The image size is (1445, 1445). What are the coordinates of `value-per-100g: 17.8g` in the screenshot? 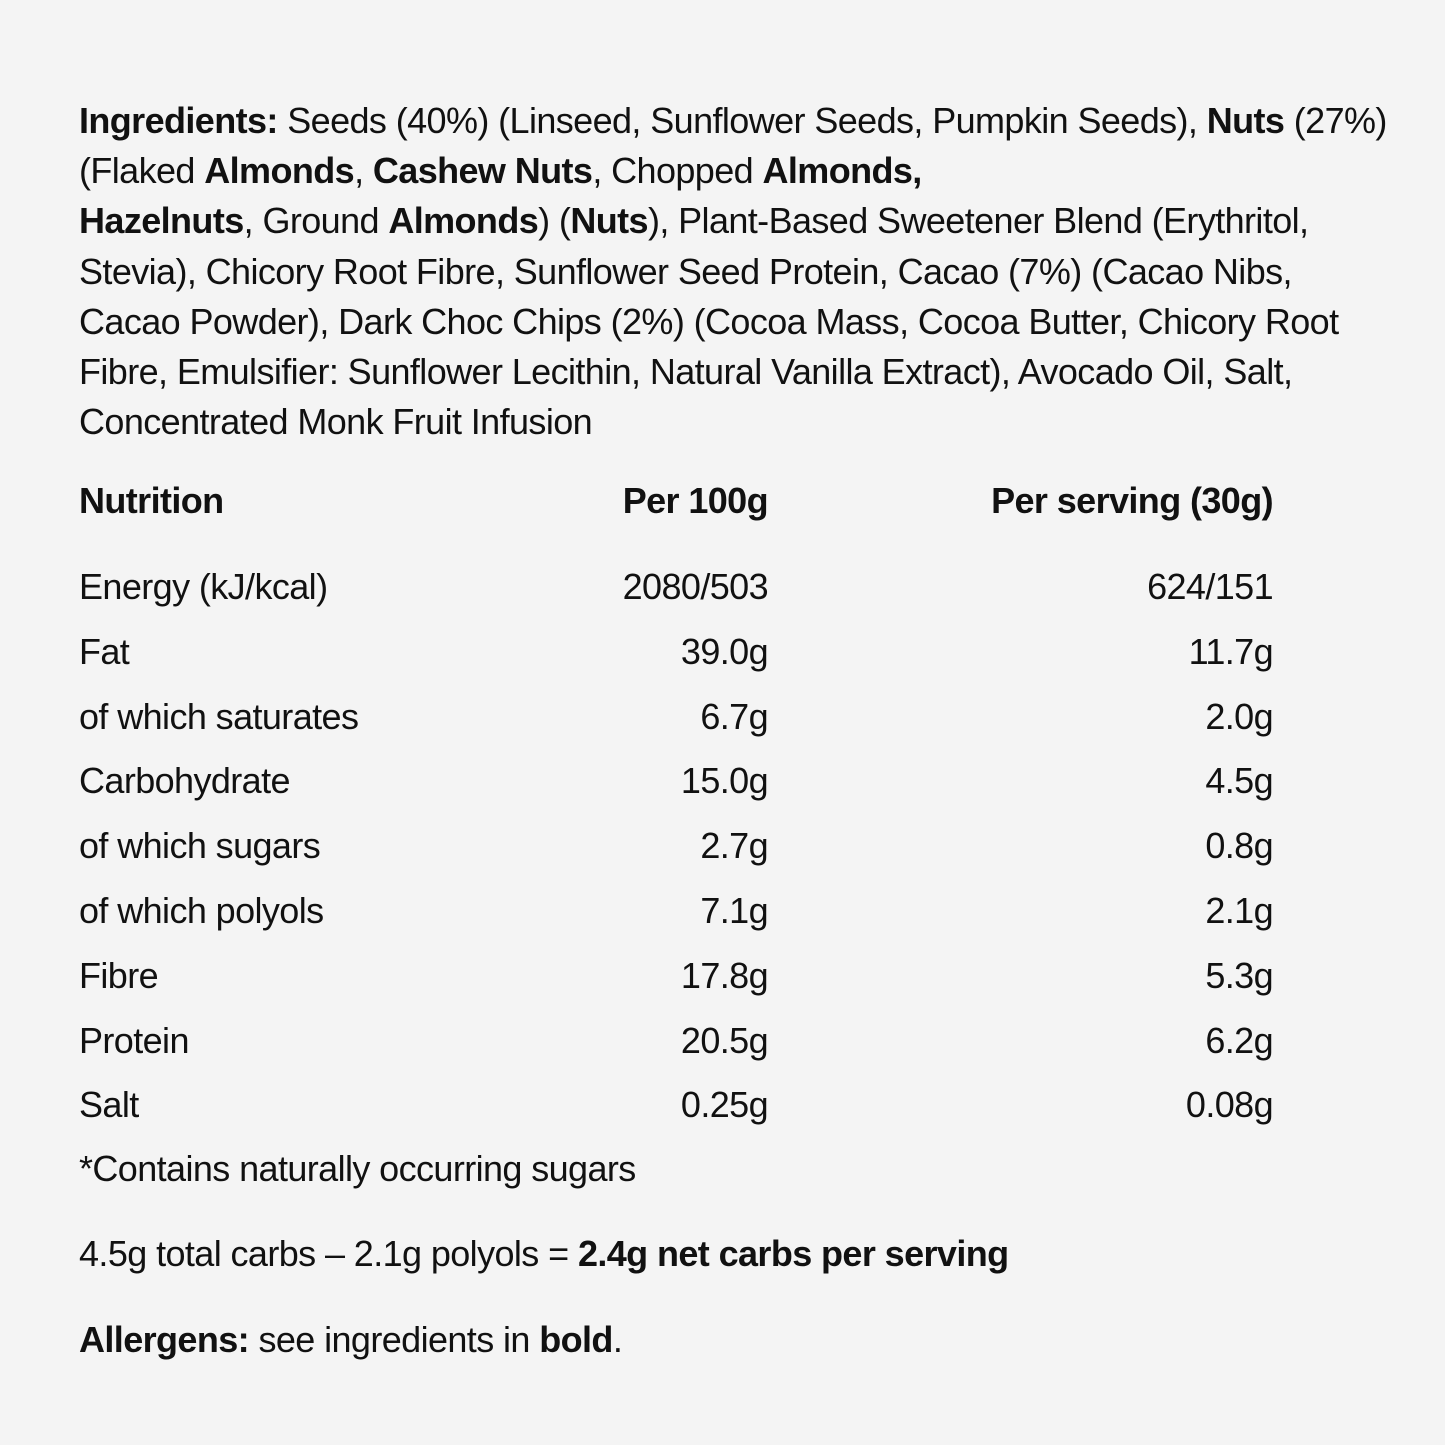 It's located at (724, 975).